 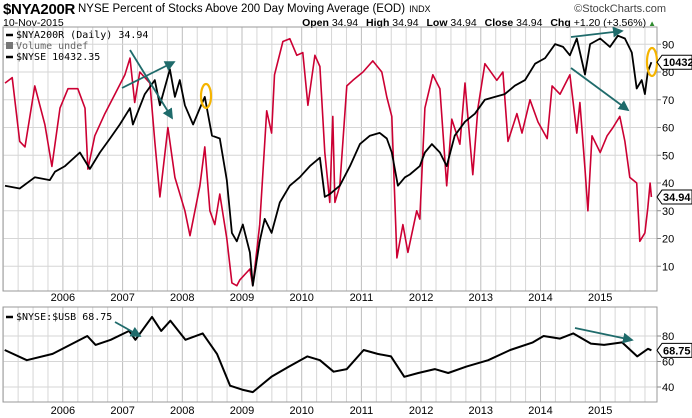 I want to click on low-value: 34.94, so click(x=463, y=23).